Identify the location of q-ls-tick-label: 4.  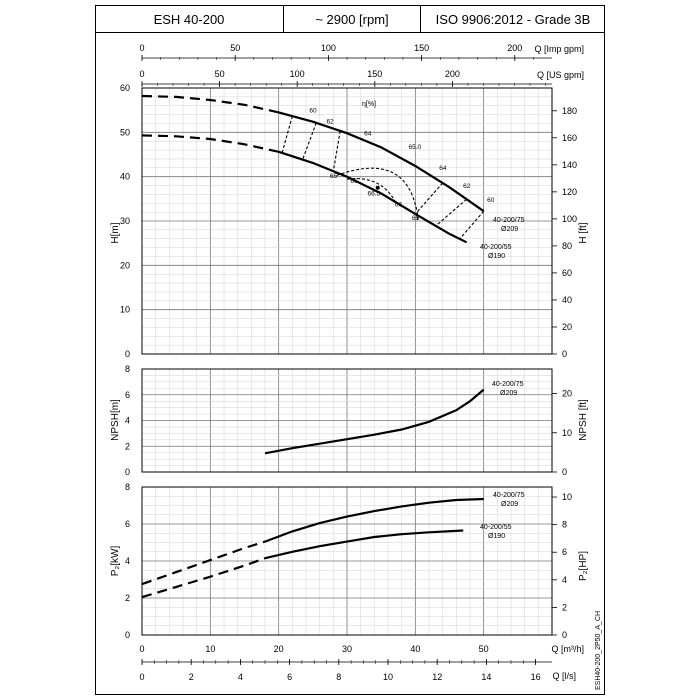
(240, 677).